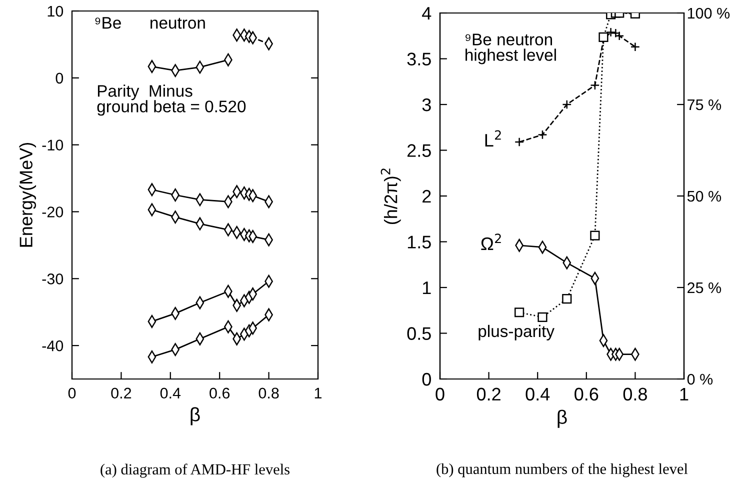  Describe the element at coordinates (426, 196) in the screenshot. I see `y-tick-label: 2` at that location.